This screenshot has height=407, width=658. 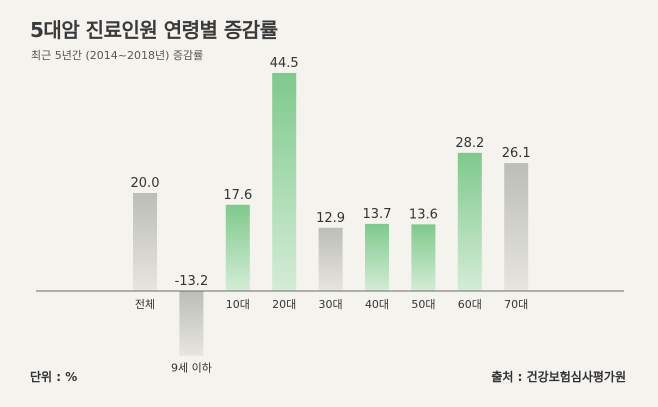 I want to click on value-label-8: 26.1, so click(x=516, y=153).